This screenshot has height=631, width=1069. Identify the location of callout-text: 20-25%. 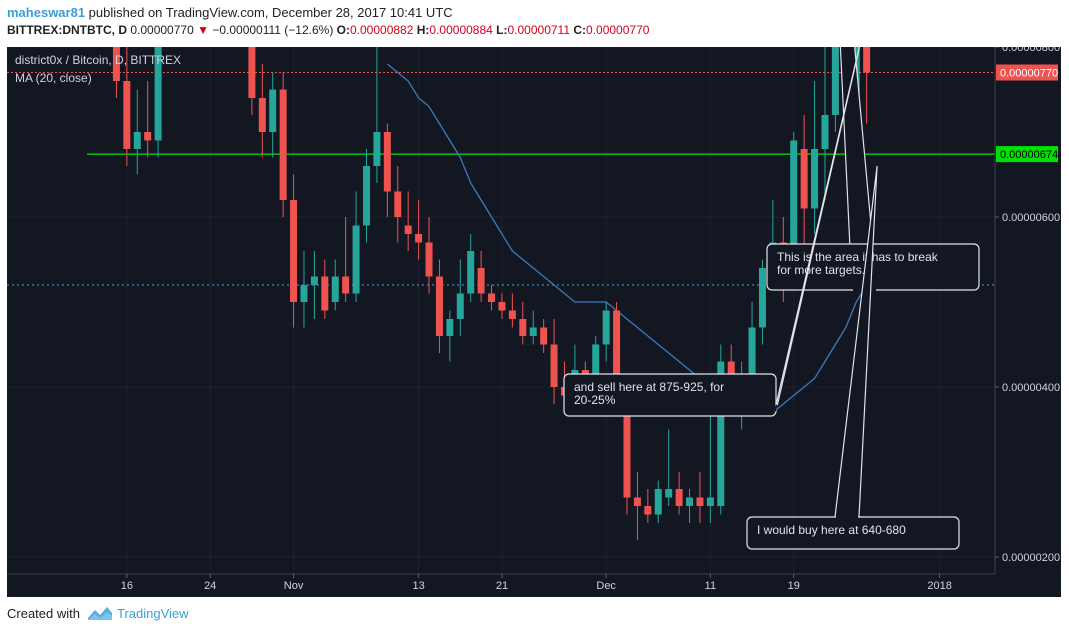
(595, 400).